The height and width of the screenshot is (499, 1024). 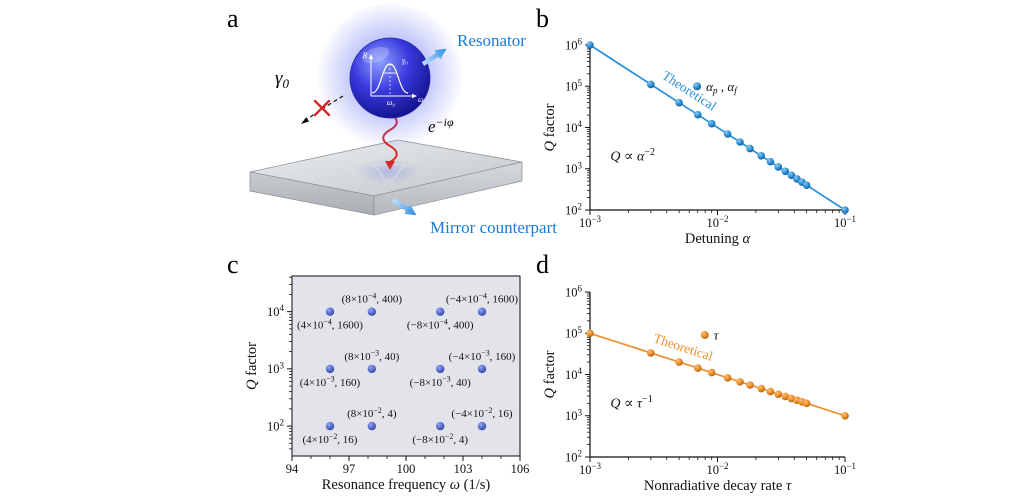 What do you see at coordinates (233, 18) in the screenshot?
I see `panel-label-a: a` at bounding box center [233, 18].